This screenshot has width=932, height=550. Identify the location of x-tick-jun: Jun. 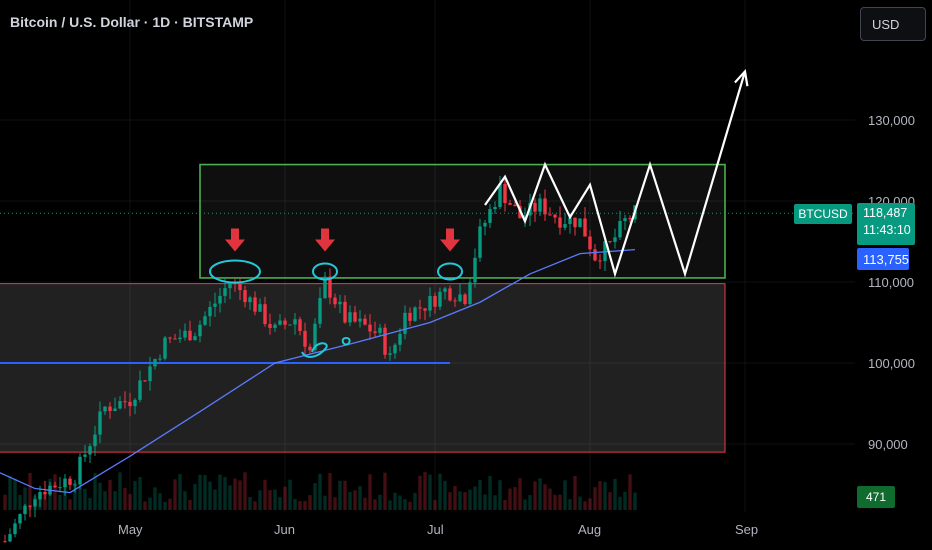
(284, 529).